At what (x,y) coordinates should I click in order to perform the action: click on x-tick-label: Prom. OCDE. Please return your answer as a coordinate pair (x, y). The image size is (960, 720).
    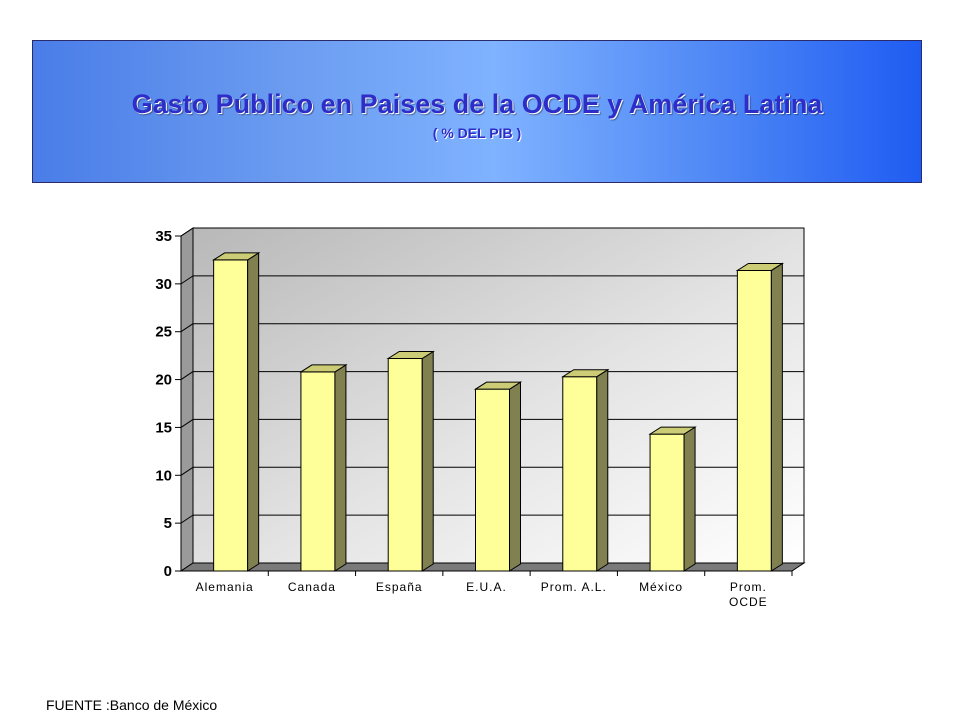
    Looking at the image, I should click on (748, 594).